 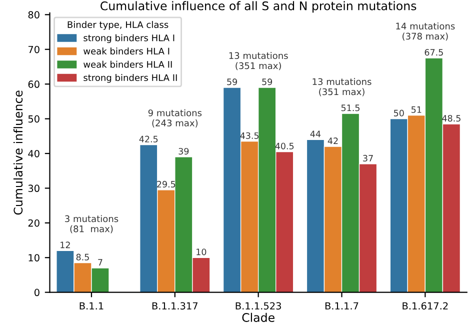 What do you see at coordinates (129, 39) in the screenshot?
I see `legend-label: strong binders HLA I` at bounding box center [129, 39].